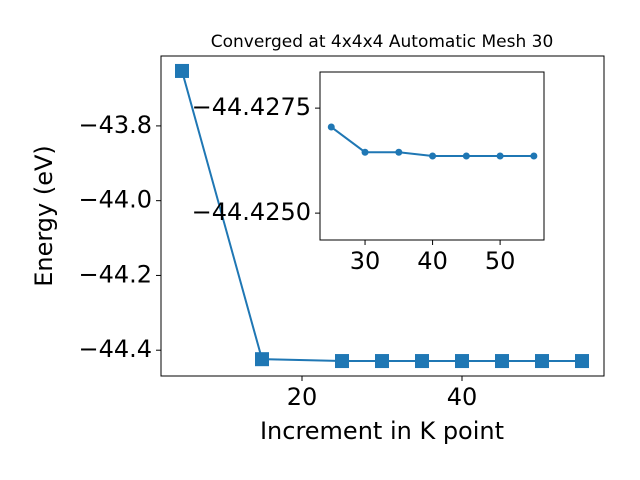 The width and height of the screenshot is (640, 480). Describe the element at coordinates (251, 212) in the screenshot. I see `y-tick-label: −44.4250` at that location.